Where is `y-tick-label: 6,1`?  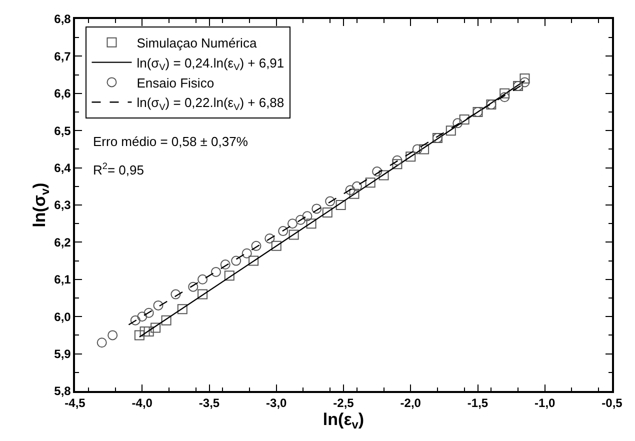 y-tick-label: 6,1 is located at coordinates (63, 279).